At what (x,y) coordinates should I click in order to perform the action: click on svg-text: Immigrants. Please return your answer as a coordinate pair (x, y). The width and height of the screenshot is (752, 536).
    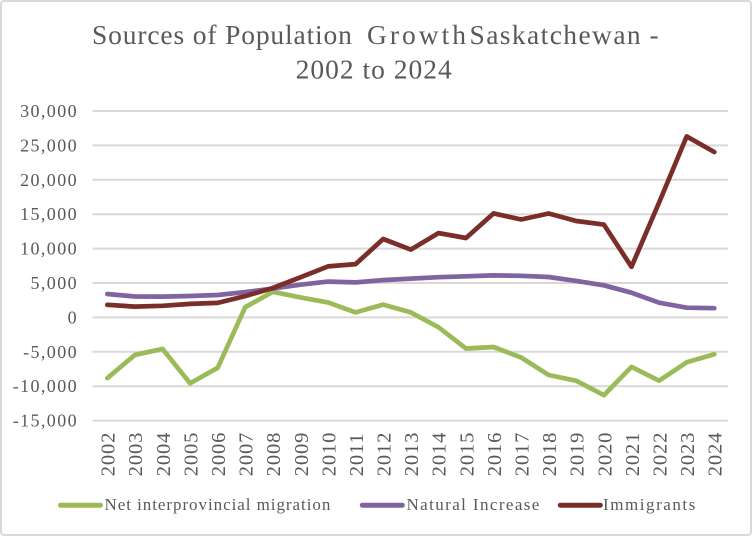
    Looking at the image, I should click on (650, 504).